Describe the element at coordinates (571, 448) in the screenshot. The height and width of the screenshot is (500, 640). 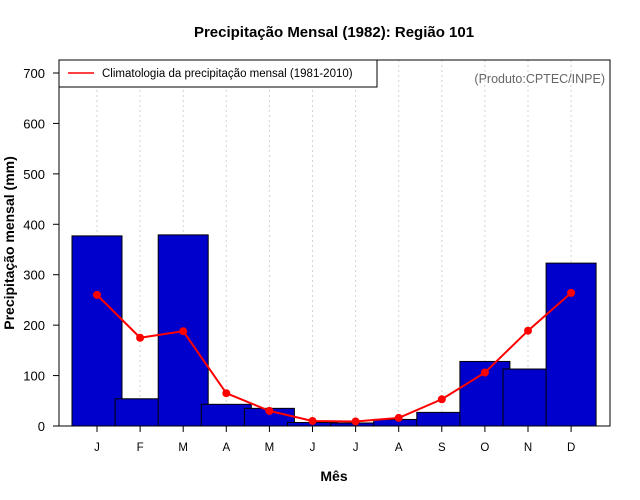
I see `x-tick-label: D` at that location.